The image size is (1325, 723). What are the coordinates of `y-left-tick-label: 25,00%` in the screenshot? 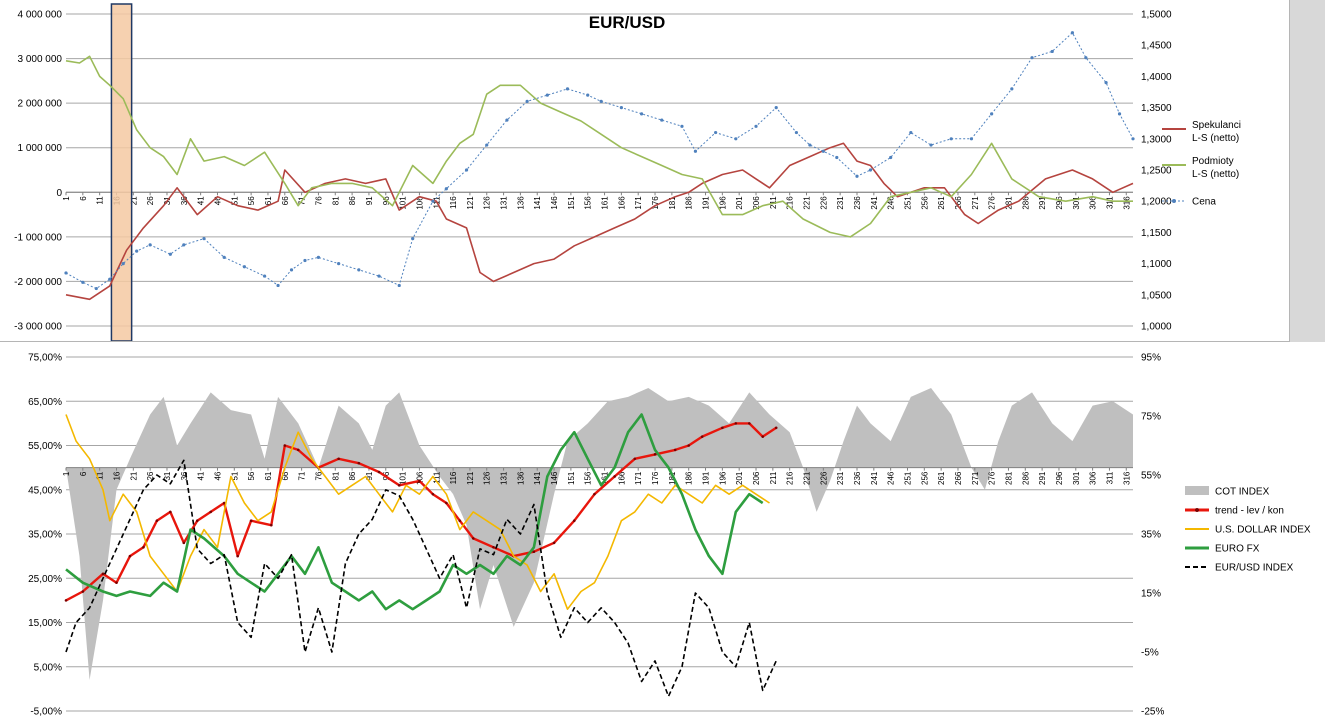 It's located at (45, 579).